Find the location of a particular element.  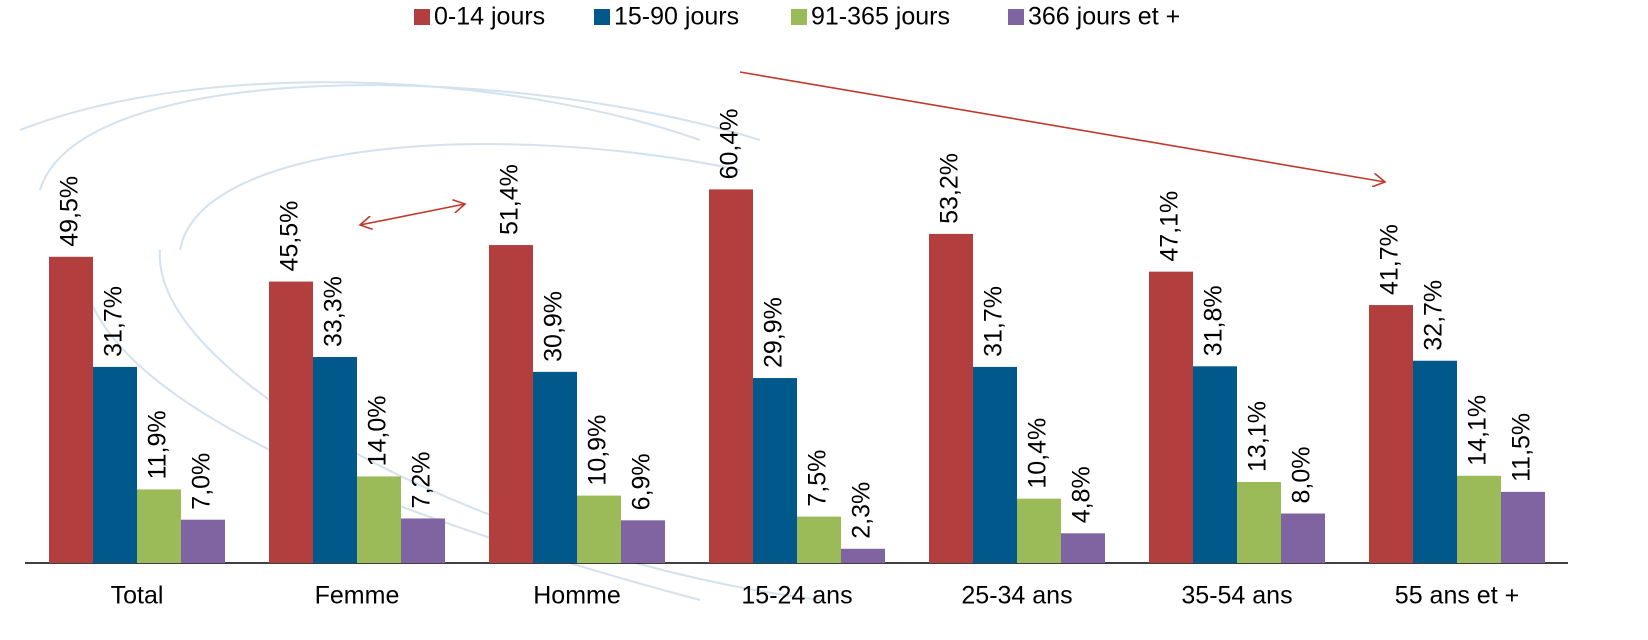

value-label: 41,7% is located at coordinates (1390, 259).